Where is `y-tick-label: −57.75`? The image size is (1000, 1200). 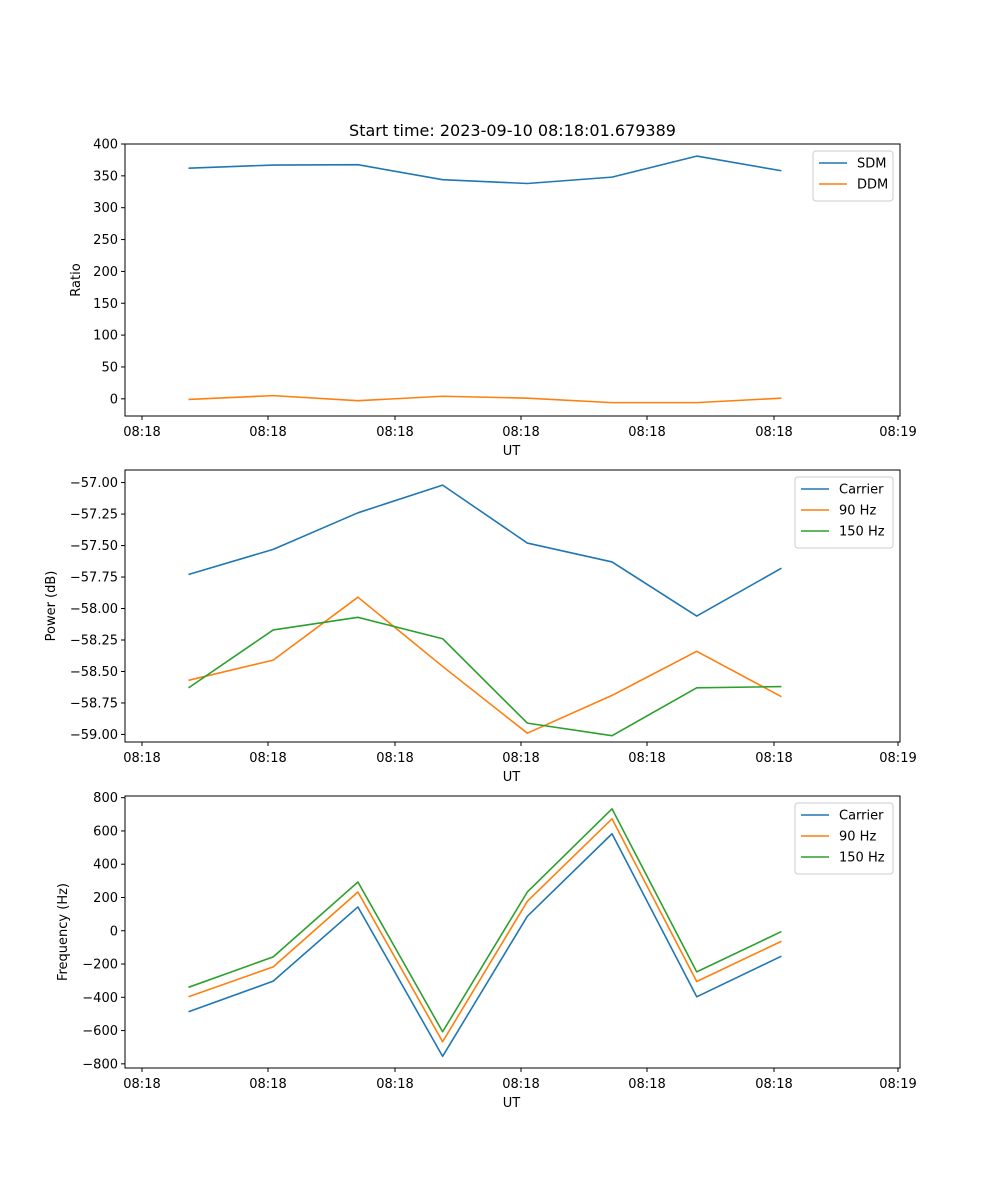 y-tick-label: −57.75 is located at coordinates (94, 578).